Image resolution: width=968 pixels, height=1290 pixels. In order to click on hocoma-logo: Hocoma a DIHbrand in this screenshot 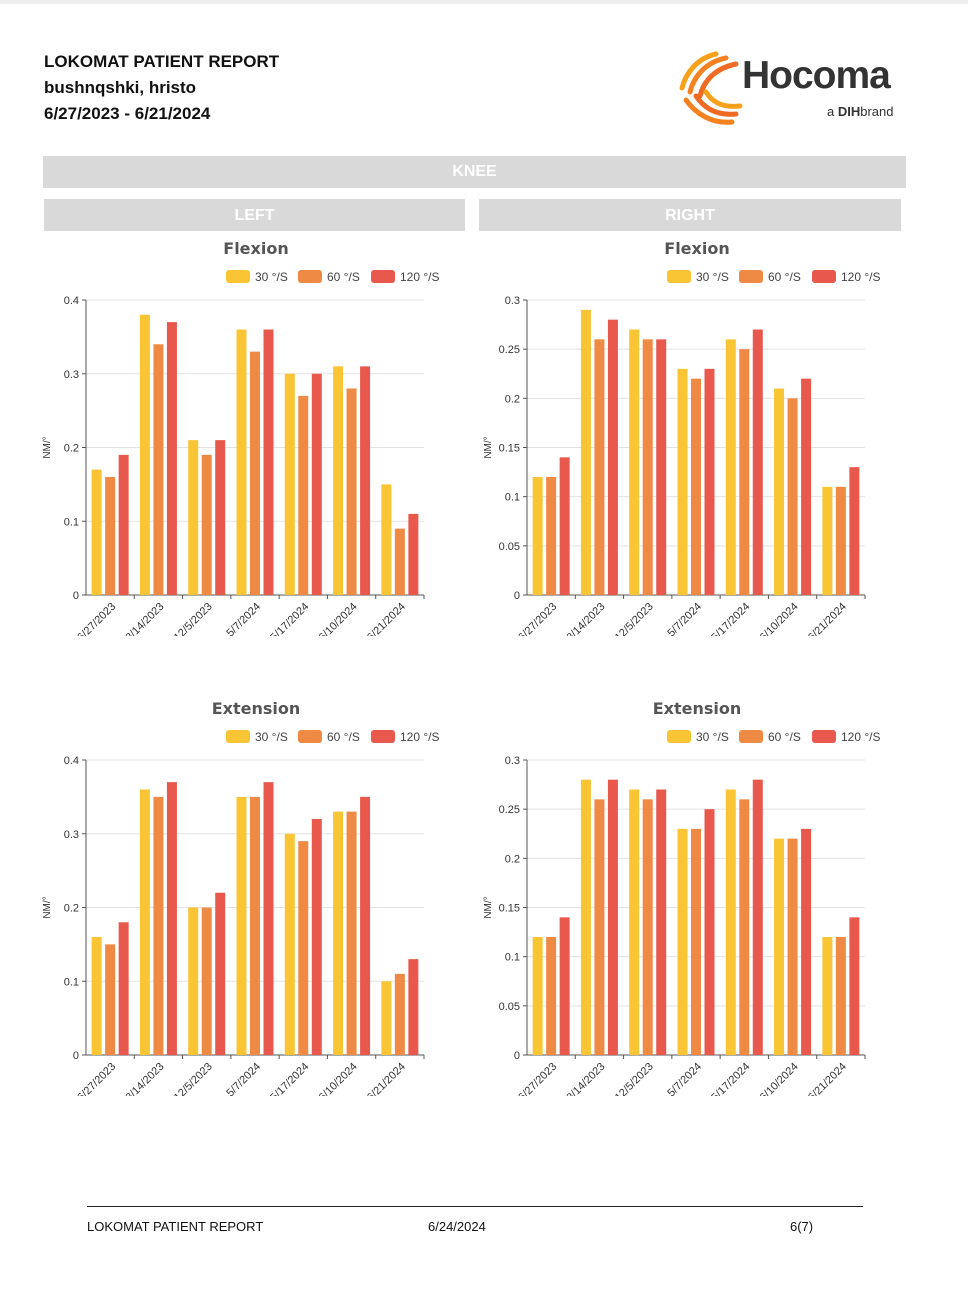, I will do `click(791, 89)`.